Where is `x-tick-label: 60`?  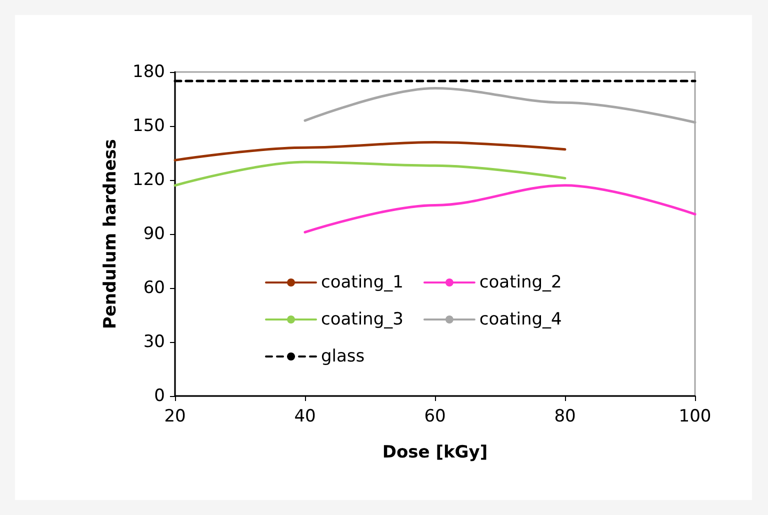 x-tick-label: 60 is located at coordinates (435, 416).